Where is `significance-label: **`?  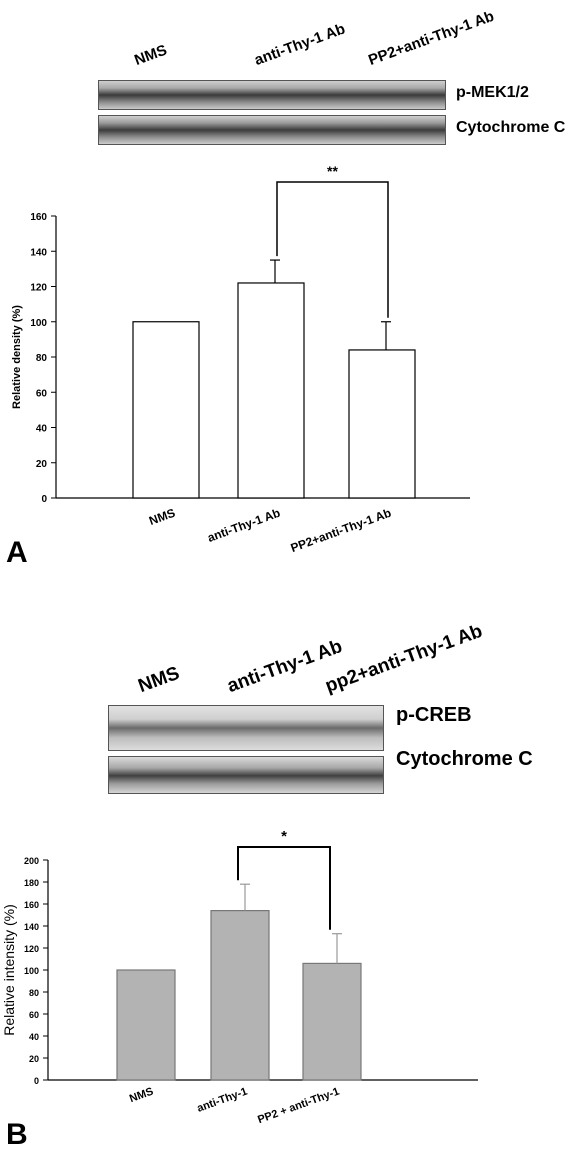 significance-label: ** is located at coordinates (332, 171).